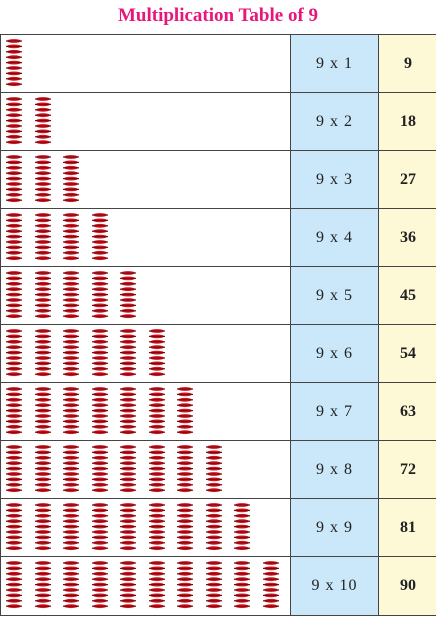 The image size is (436, 618). What do you see at coordinates (407, 527) in the screenshot?
I see `result-cell: 81` at bounding box center [407, 527].